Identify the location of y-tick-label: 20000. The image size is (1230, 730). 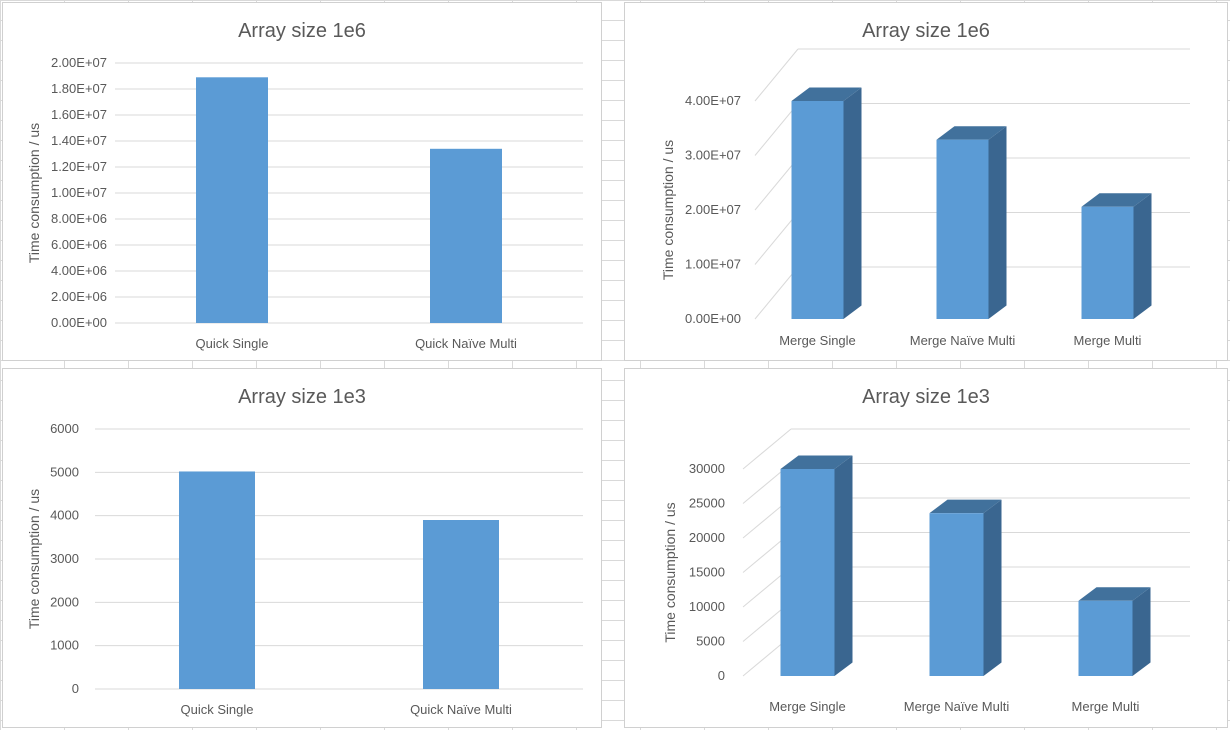
(707, 537).